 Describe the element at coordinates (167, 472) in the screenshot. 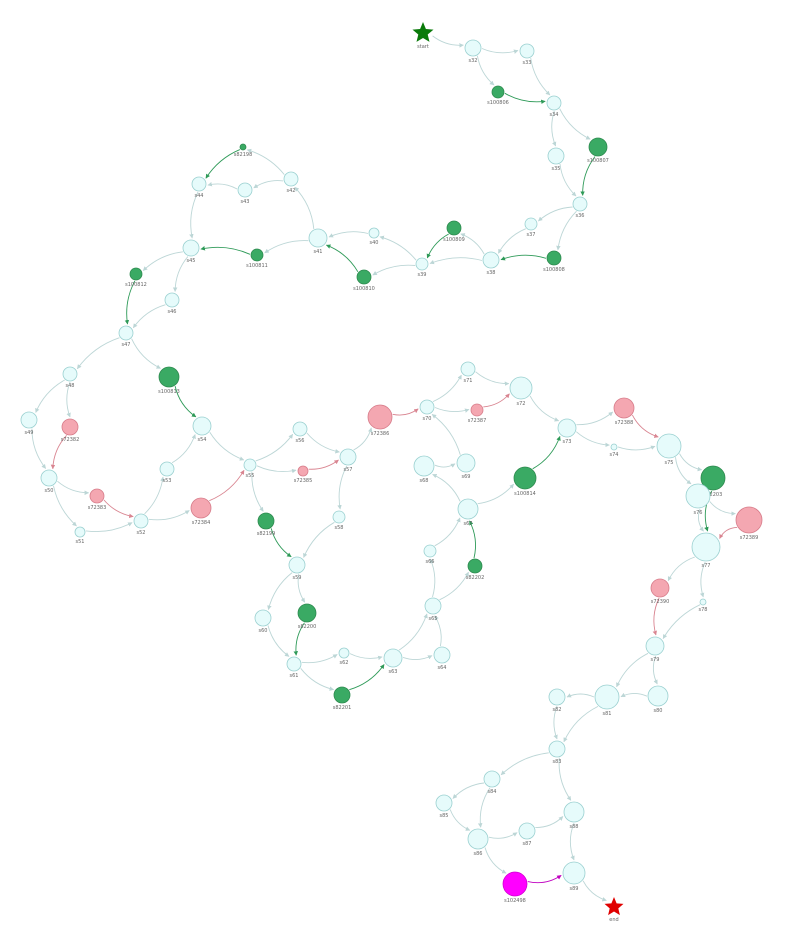

I see `node-s53: s53` at that location.